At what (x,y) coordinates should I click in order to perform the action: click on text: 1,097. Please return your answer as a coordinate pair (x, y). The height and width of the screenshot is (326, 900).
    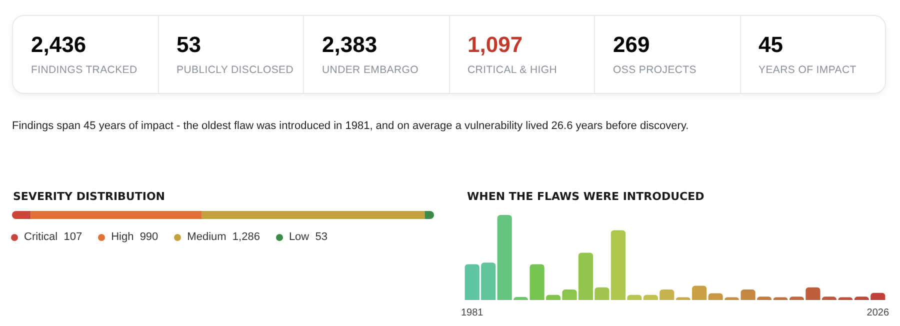
    Looking at the image, I should click on (496, 45).